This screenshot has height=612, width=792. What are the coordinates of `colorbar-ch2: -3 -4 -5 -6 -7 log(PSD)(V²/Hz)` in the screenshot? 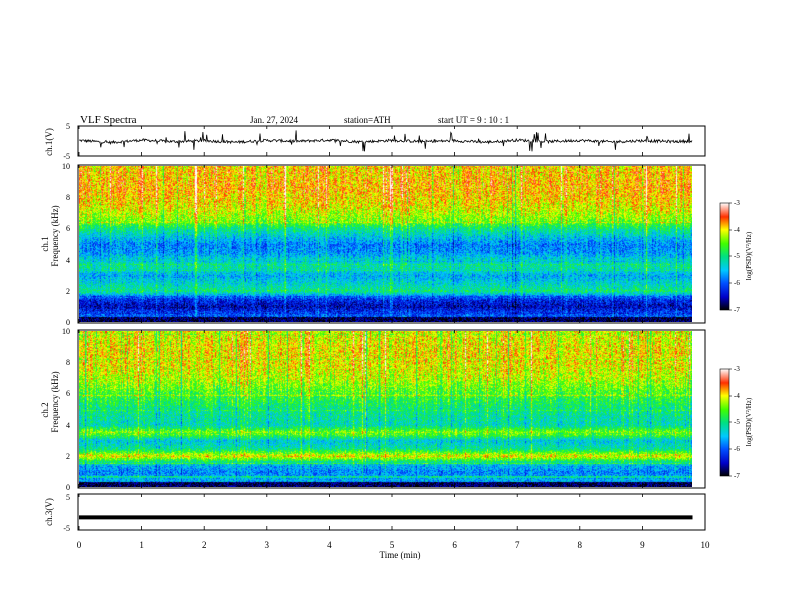 It's located at (736, 422).